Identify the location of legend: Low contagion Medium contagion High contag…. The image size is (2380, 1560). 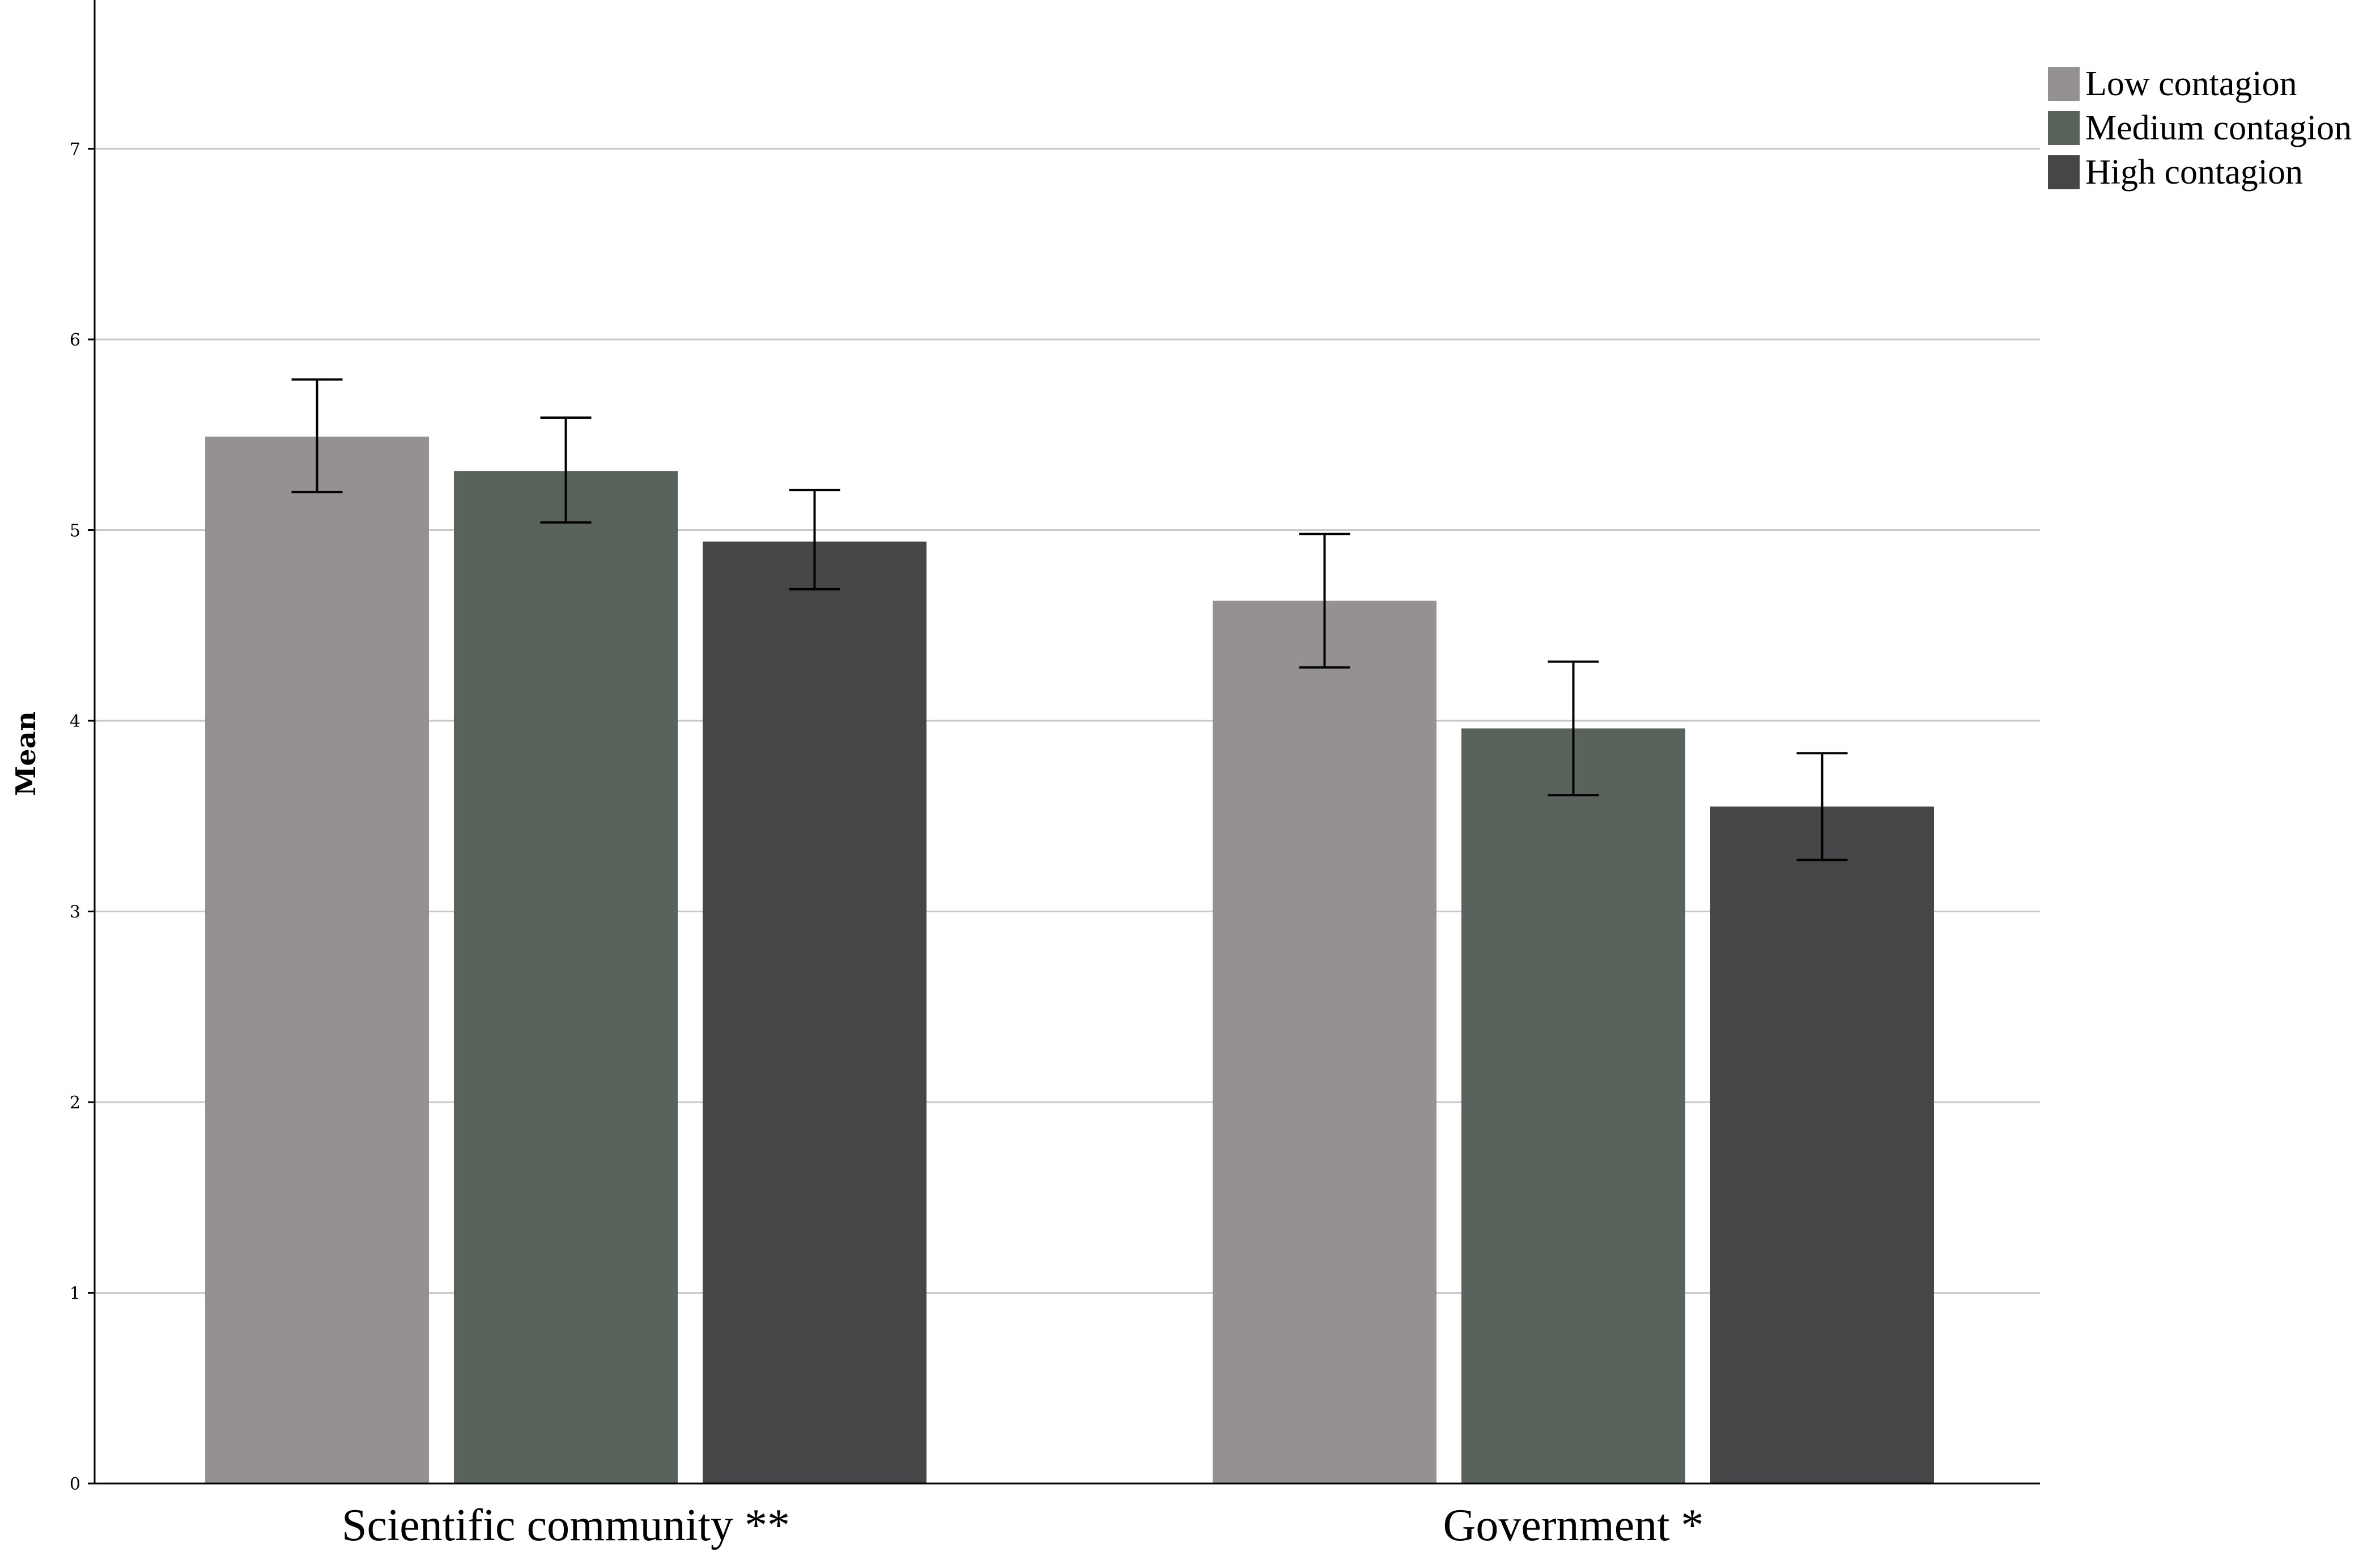
(2200, 128).